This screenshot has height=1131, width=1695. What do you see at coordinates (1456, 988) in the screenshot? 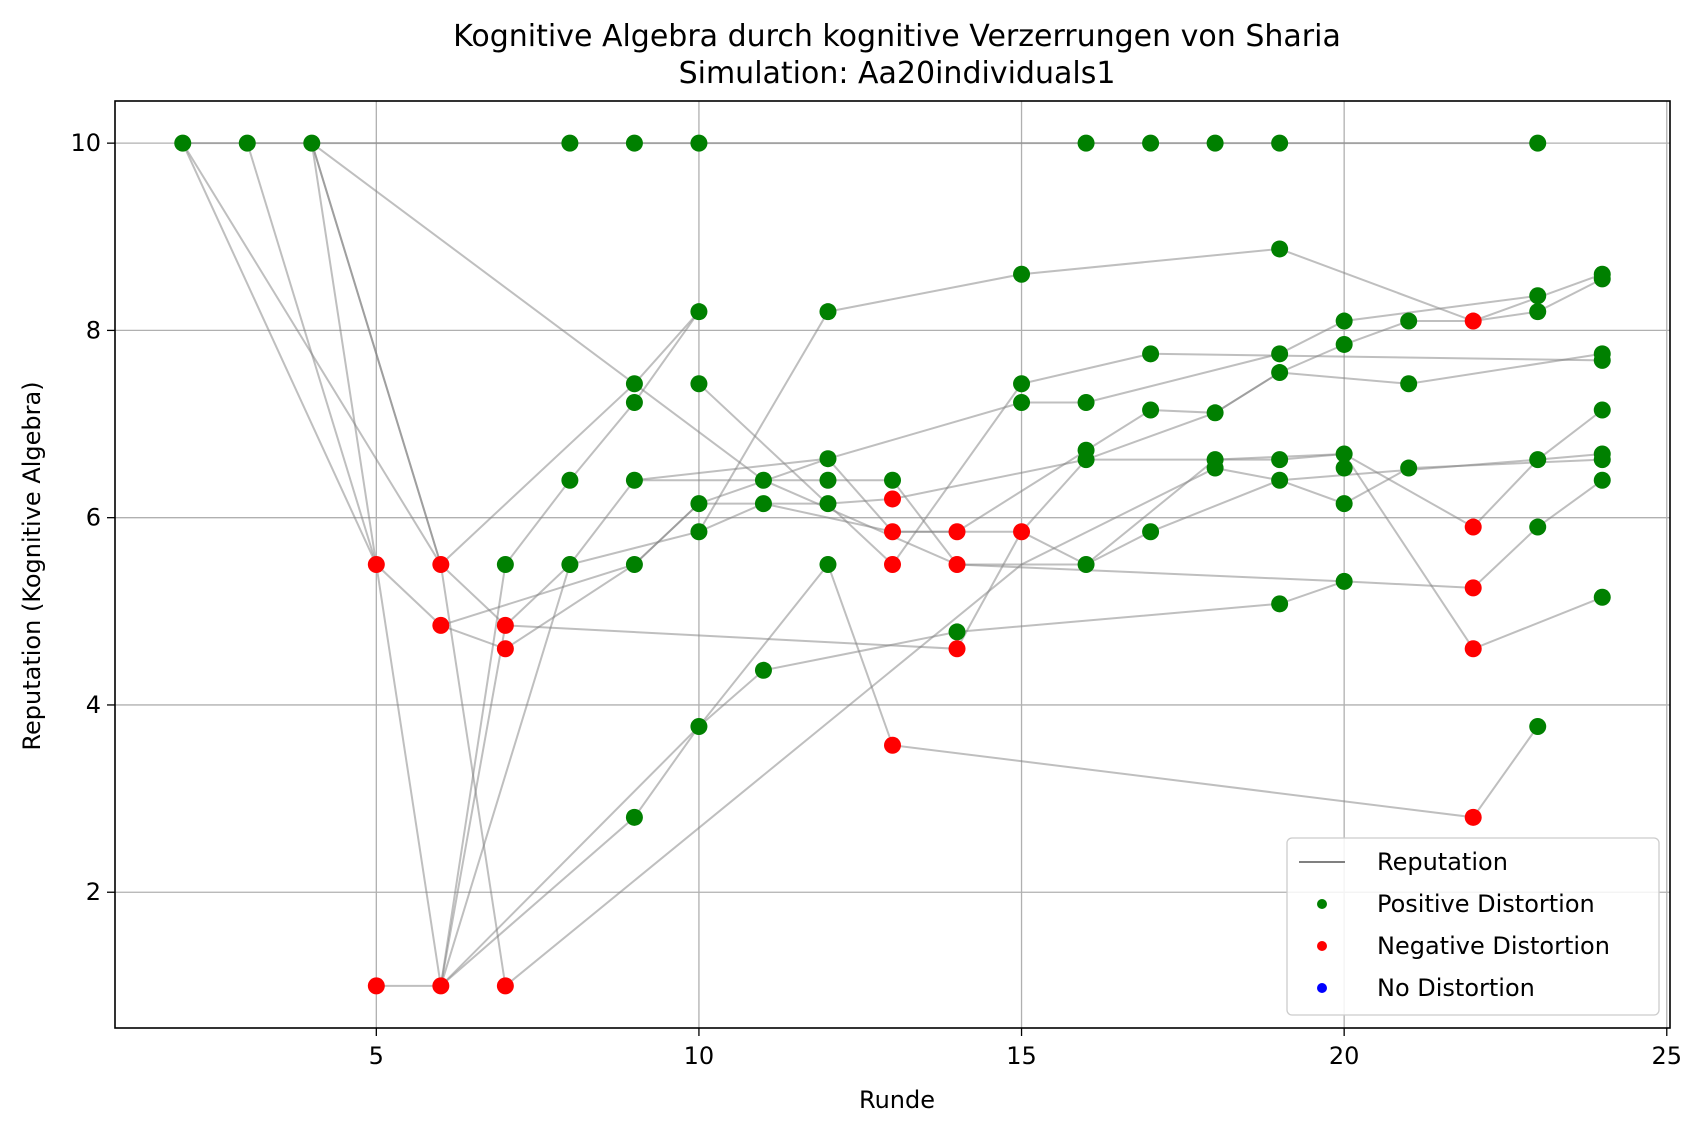
I see `legend-label: No Distortion` at bounding box center [1456, 988].